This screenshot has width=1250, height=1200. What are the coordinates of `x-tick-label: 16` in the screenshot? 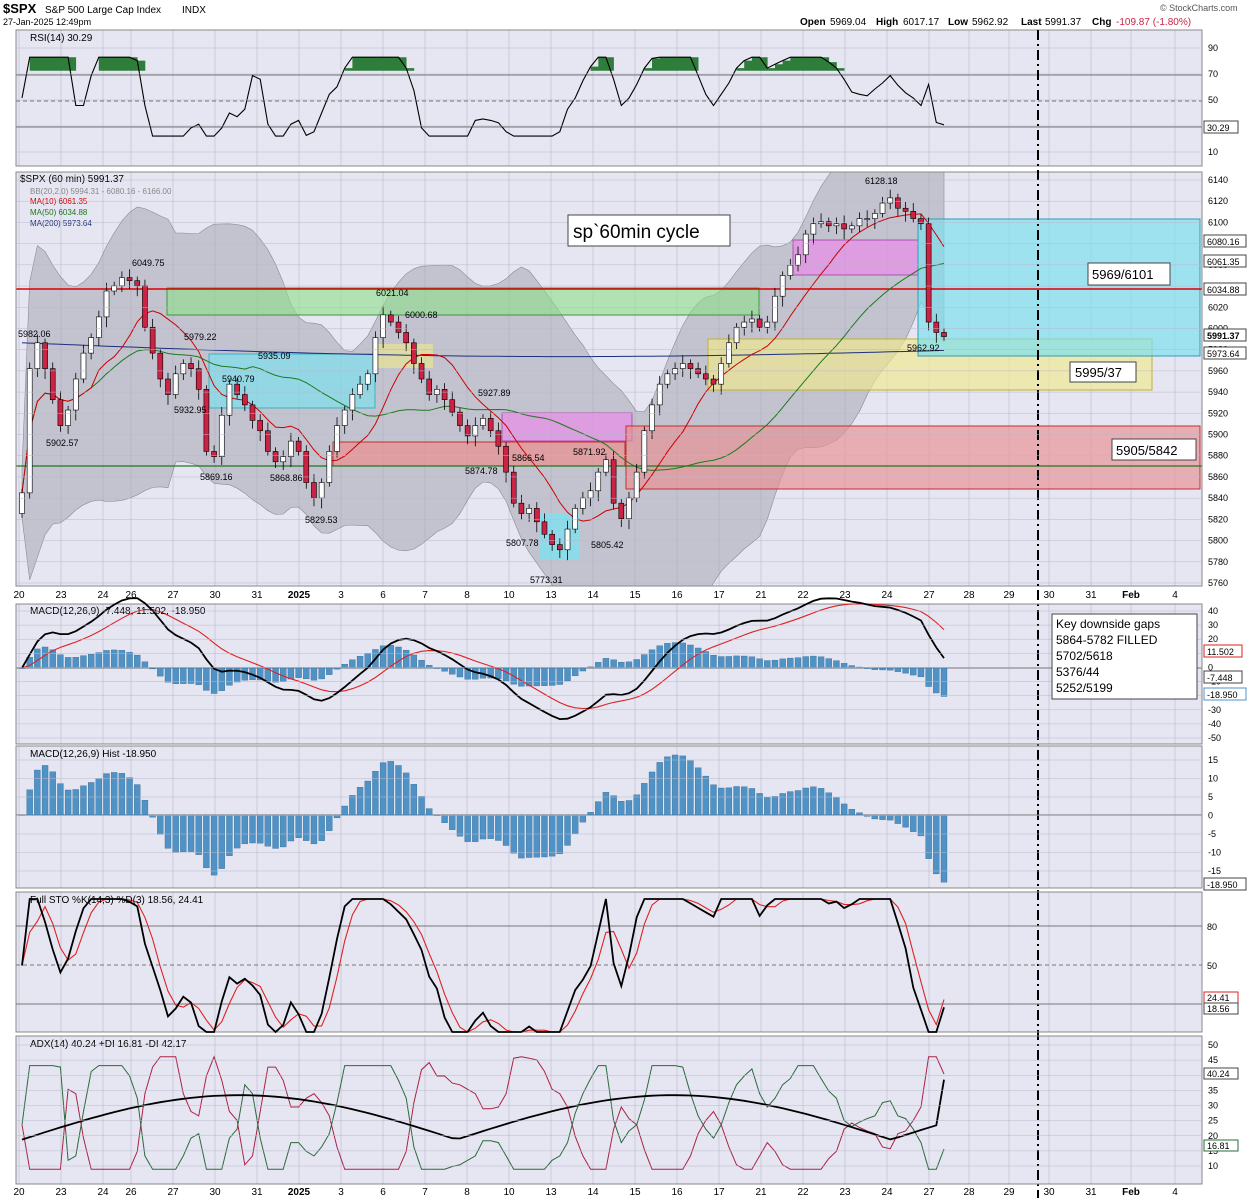 It's located at (677, 595).